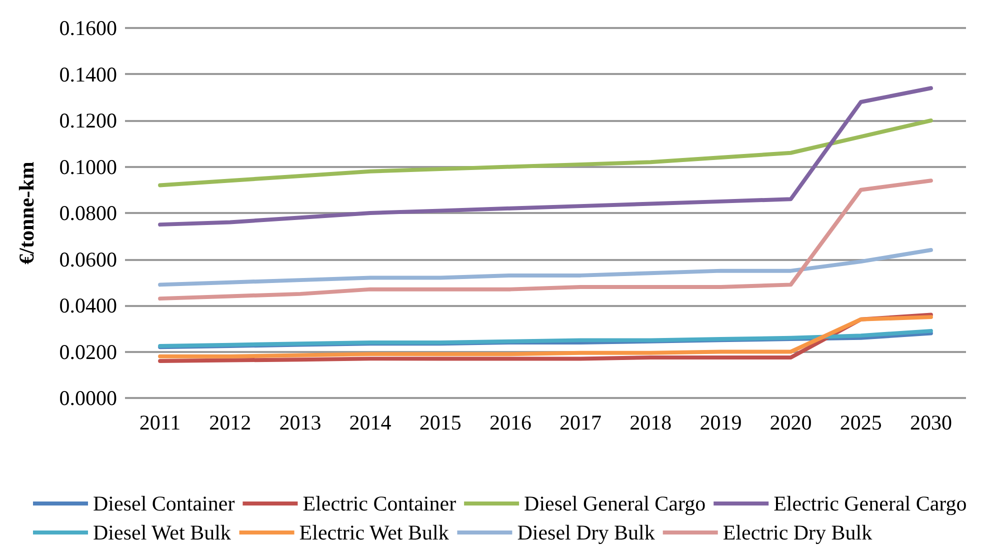 Image resolution: width=982 pixels, height=556 pixels. I want to click on y-tick-label: 0.1600, so click(88, 28).